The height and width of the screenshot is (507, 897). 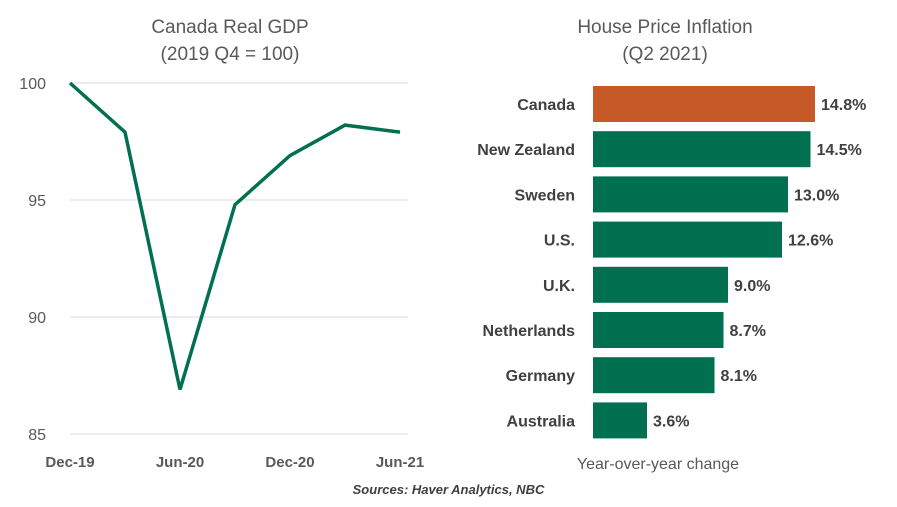 What do you see at coordinates (671, 421) in the screenshot?
I see `data-label: 3.6%` at bounding box center [671, 421].